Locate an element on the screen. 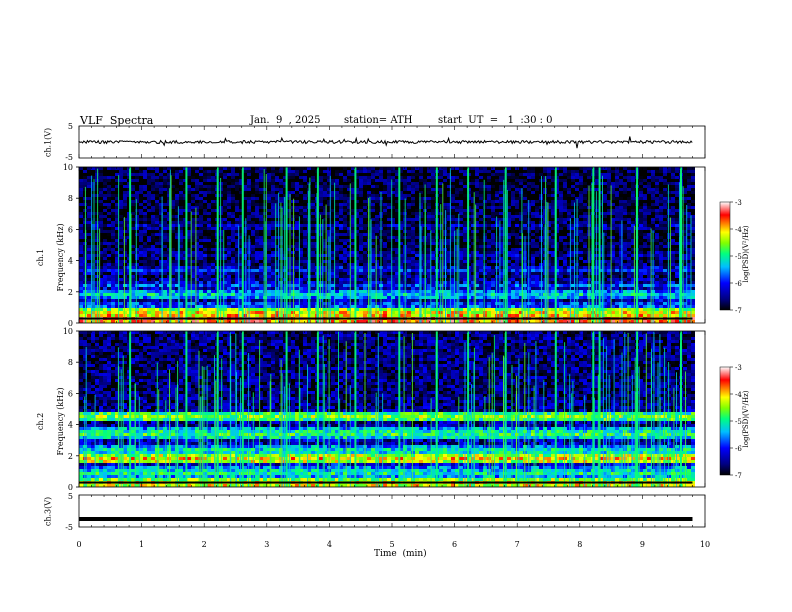 This screenshot has height=612, width=792. spec1-ytick-label: 8 is located at coordinates (70, 198).